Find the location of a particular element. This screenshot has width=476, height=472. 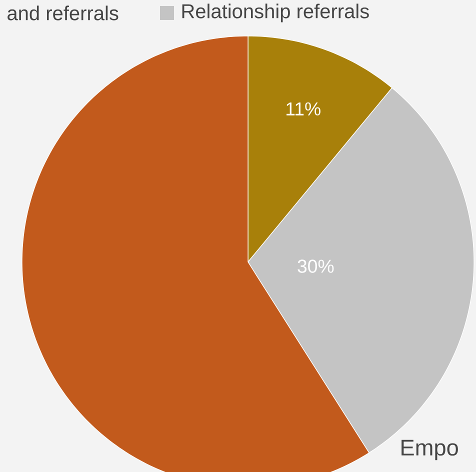

legend-label: Relationship referrals is located at coordinates (275, 13).